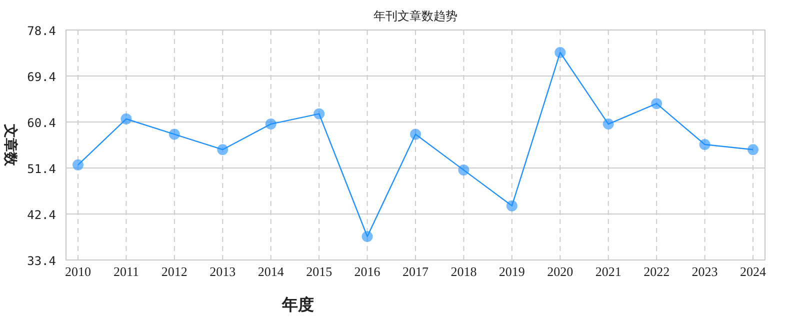 The height and width of the screenshot is (330, 790). What do you see at coordinates (560, 271) in the screenshot?
I see `x-tick-label: 2020` at bounding box center [560, 271].